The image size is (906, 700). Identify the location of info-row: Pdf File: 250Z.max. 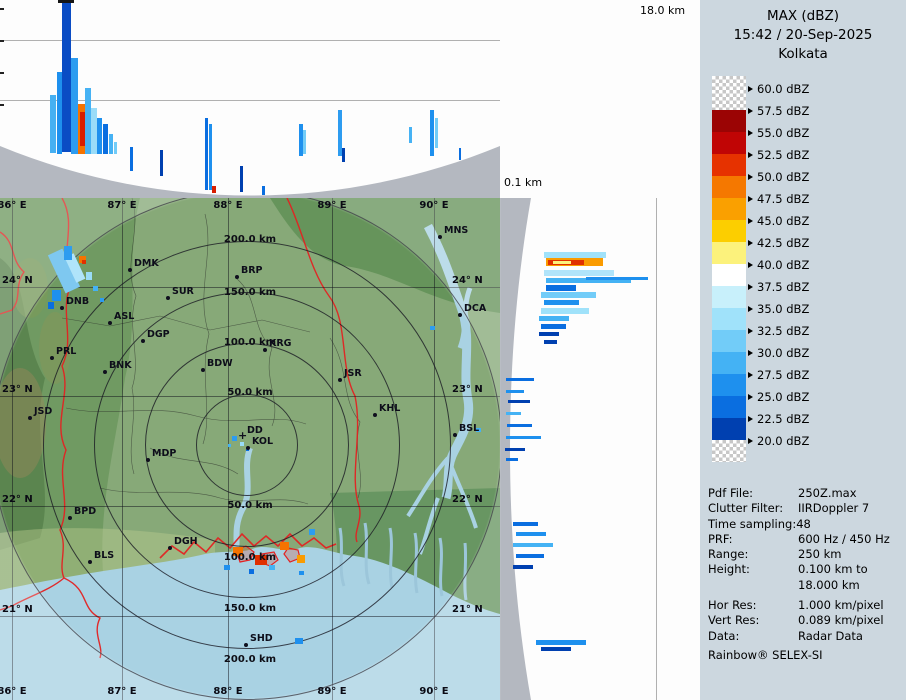
(805, 493).